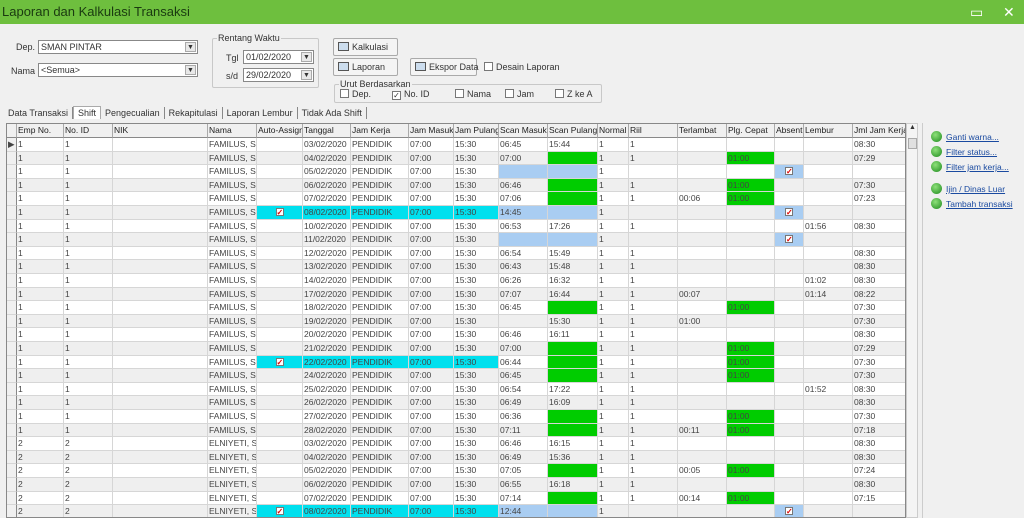  What do you see at coordinates (912, 143) in the screenshot?
I see `scroll-thumb` at bounding box center [912, 143].